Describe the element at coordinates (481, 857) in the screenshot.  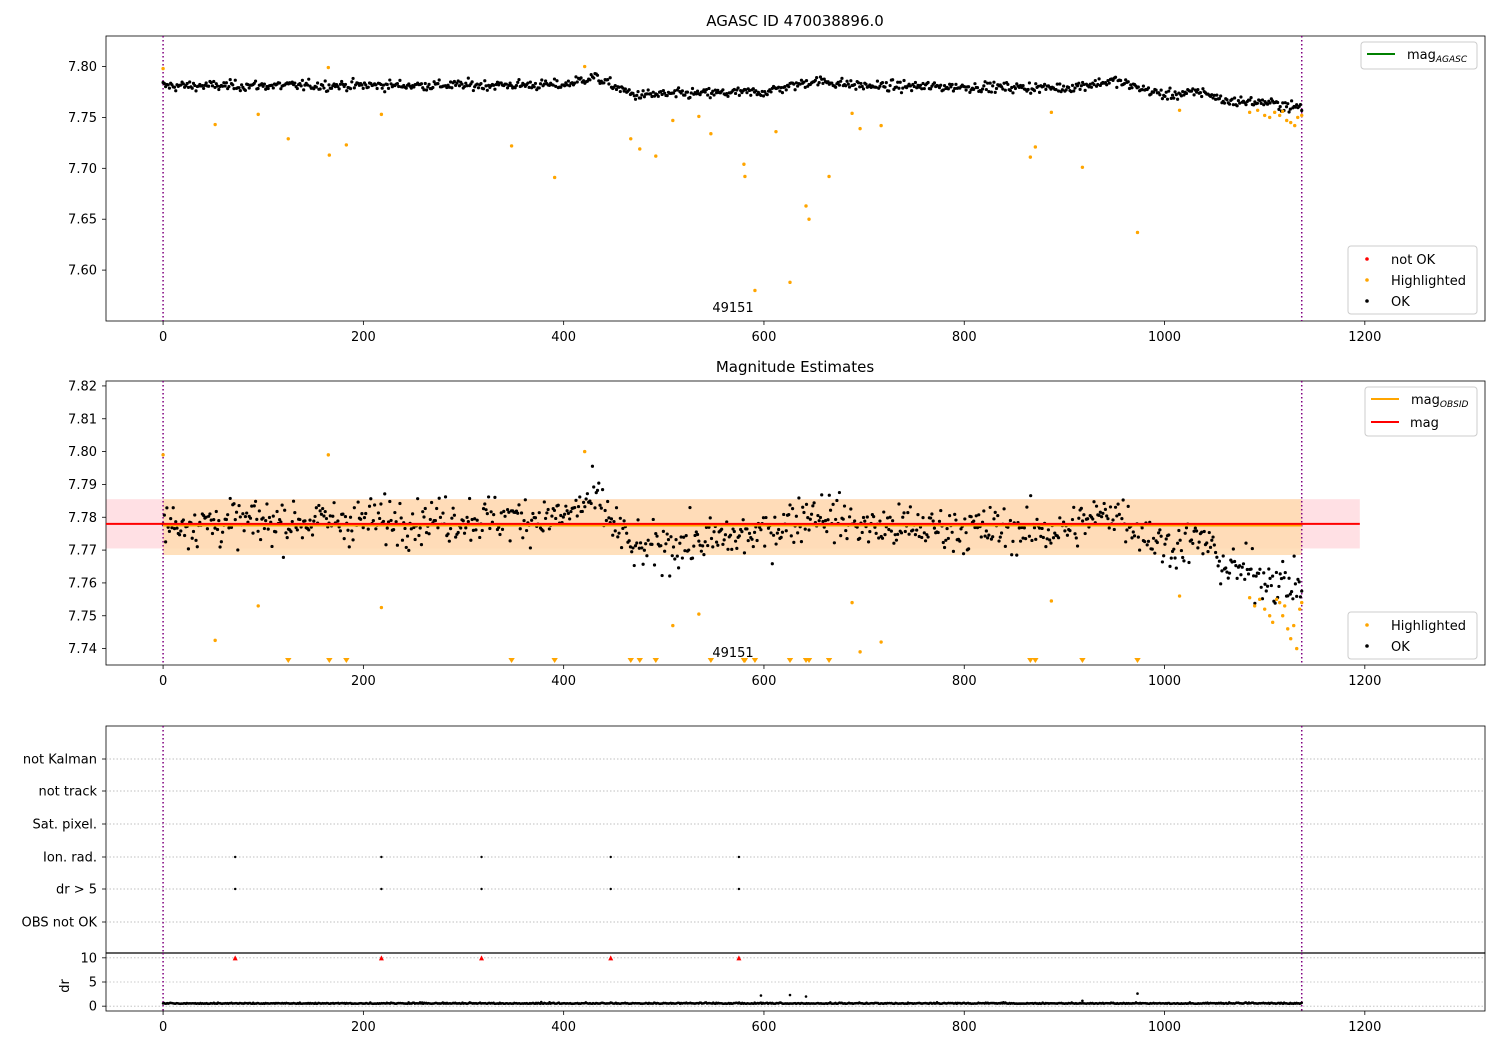
I see `flag-point` at that location.